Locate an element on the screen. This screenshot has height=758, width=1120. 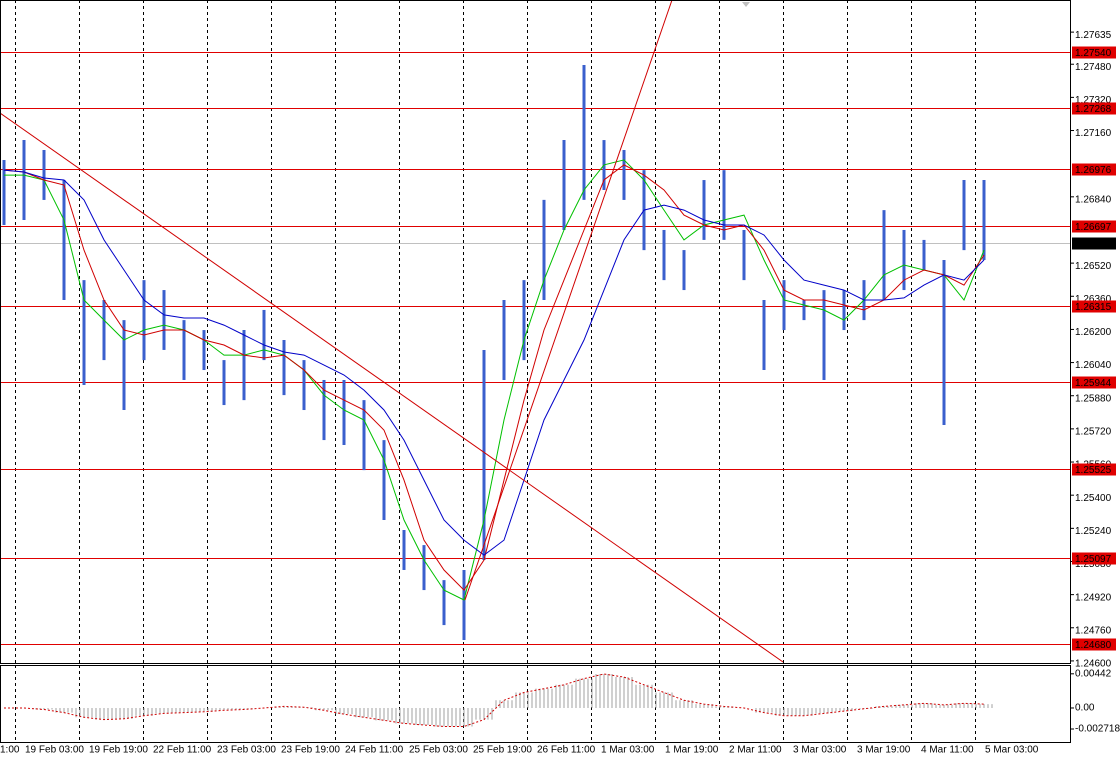
level-label: 1.26315 is located at coordinates (1093, 307).